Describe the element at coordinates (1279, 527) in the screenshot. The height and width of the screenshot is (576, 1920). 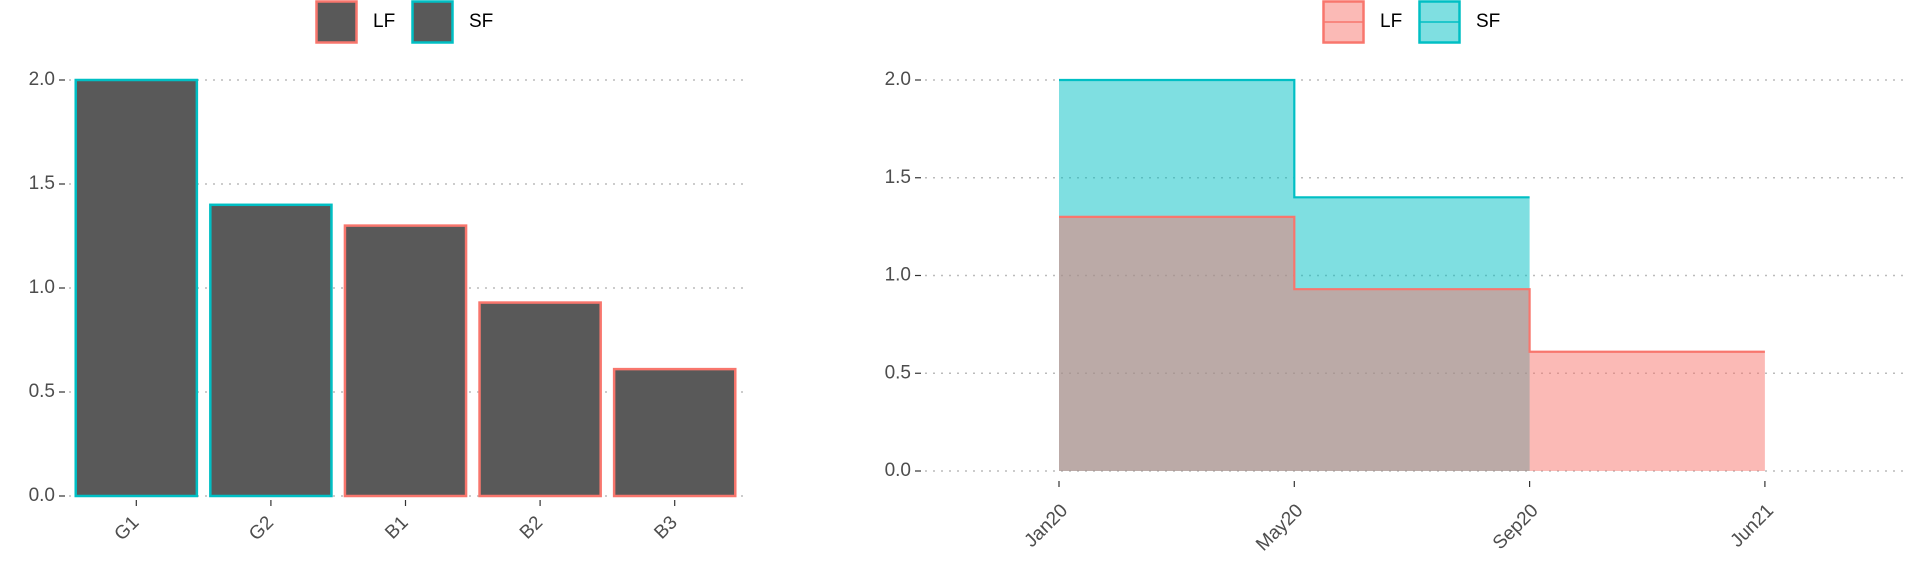
I see `x-tick-label: May20` at that location.